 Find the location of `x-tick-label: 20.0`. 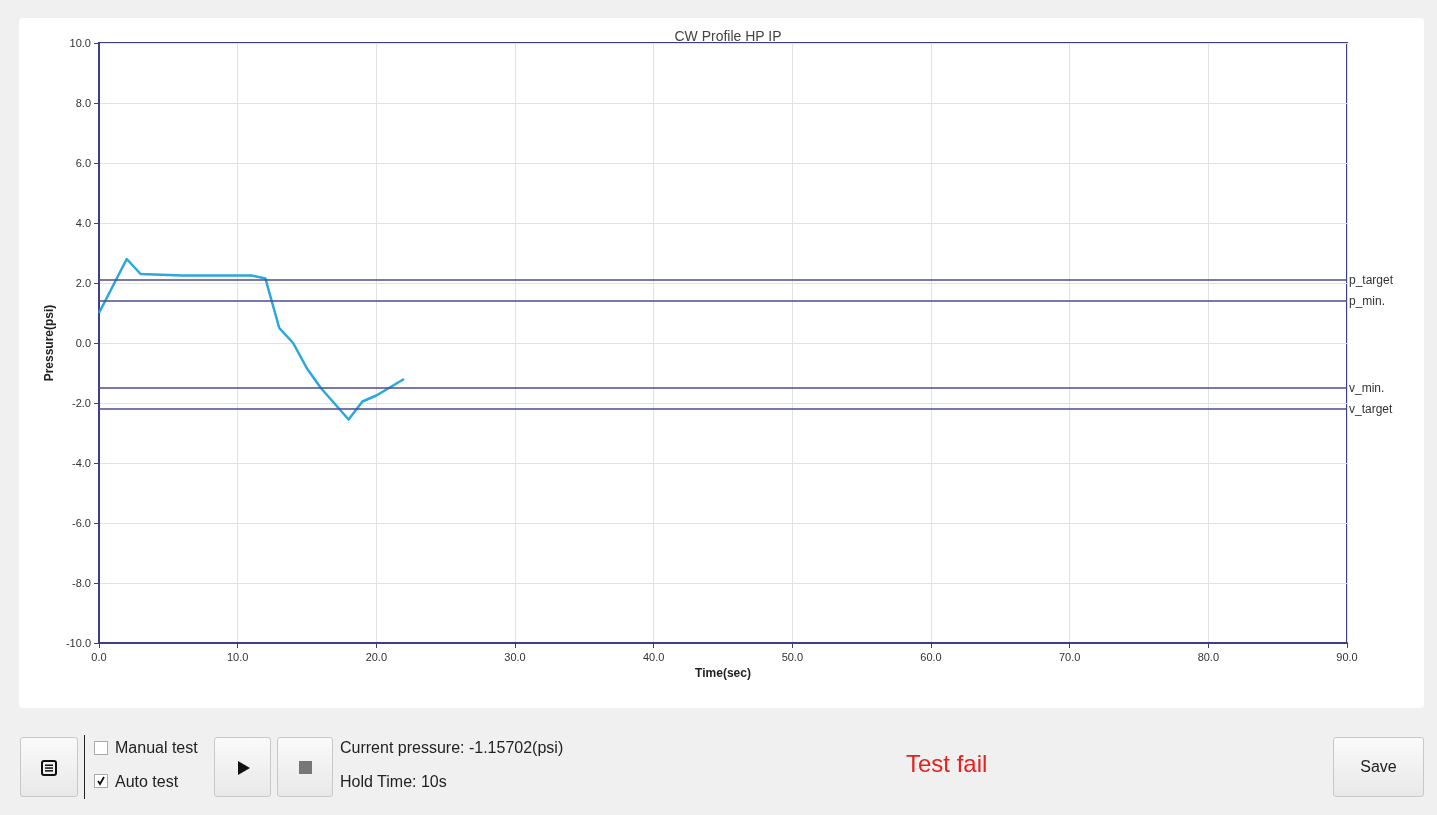

x-tick-label: 20.0 is located at coordinates (376, 656).